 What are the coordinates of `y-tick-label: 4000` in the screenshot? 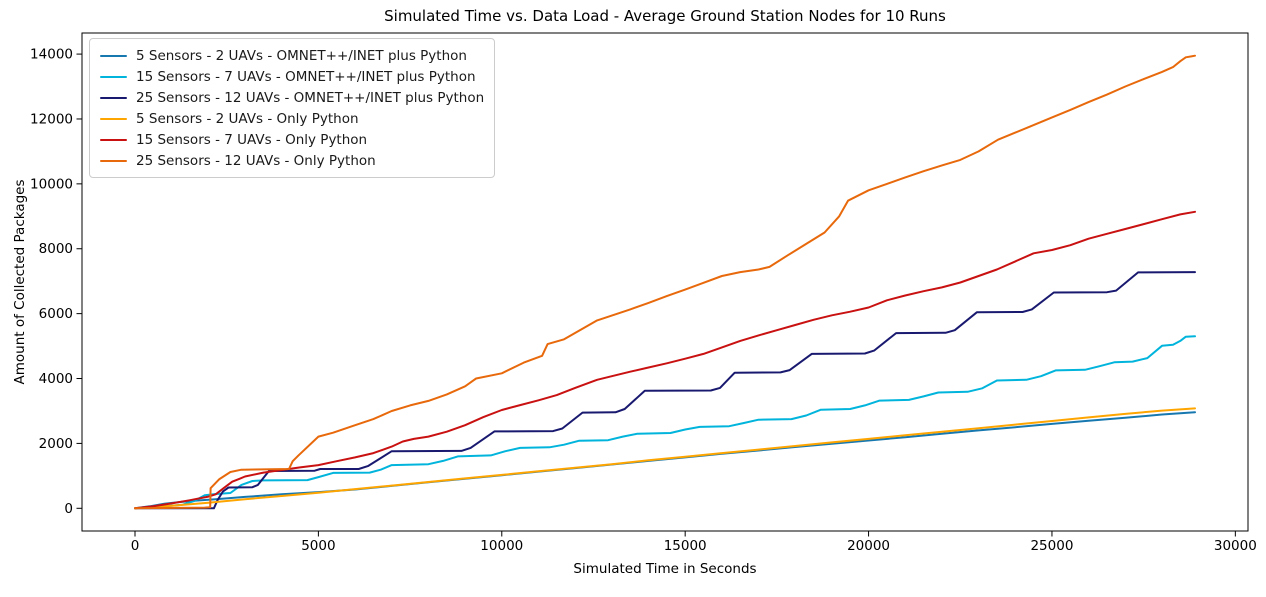 It's located at (56, 379).